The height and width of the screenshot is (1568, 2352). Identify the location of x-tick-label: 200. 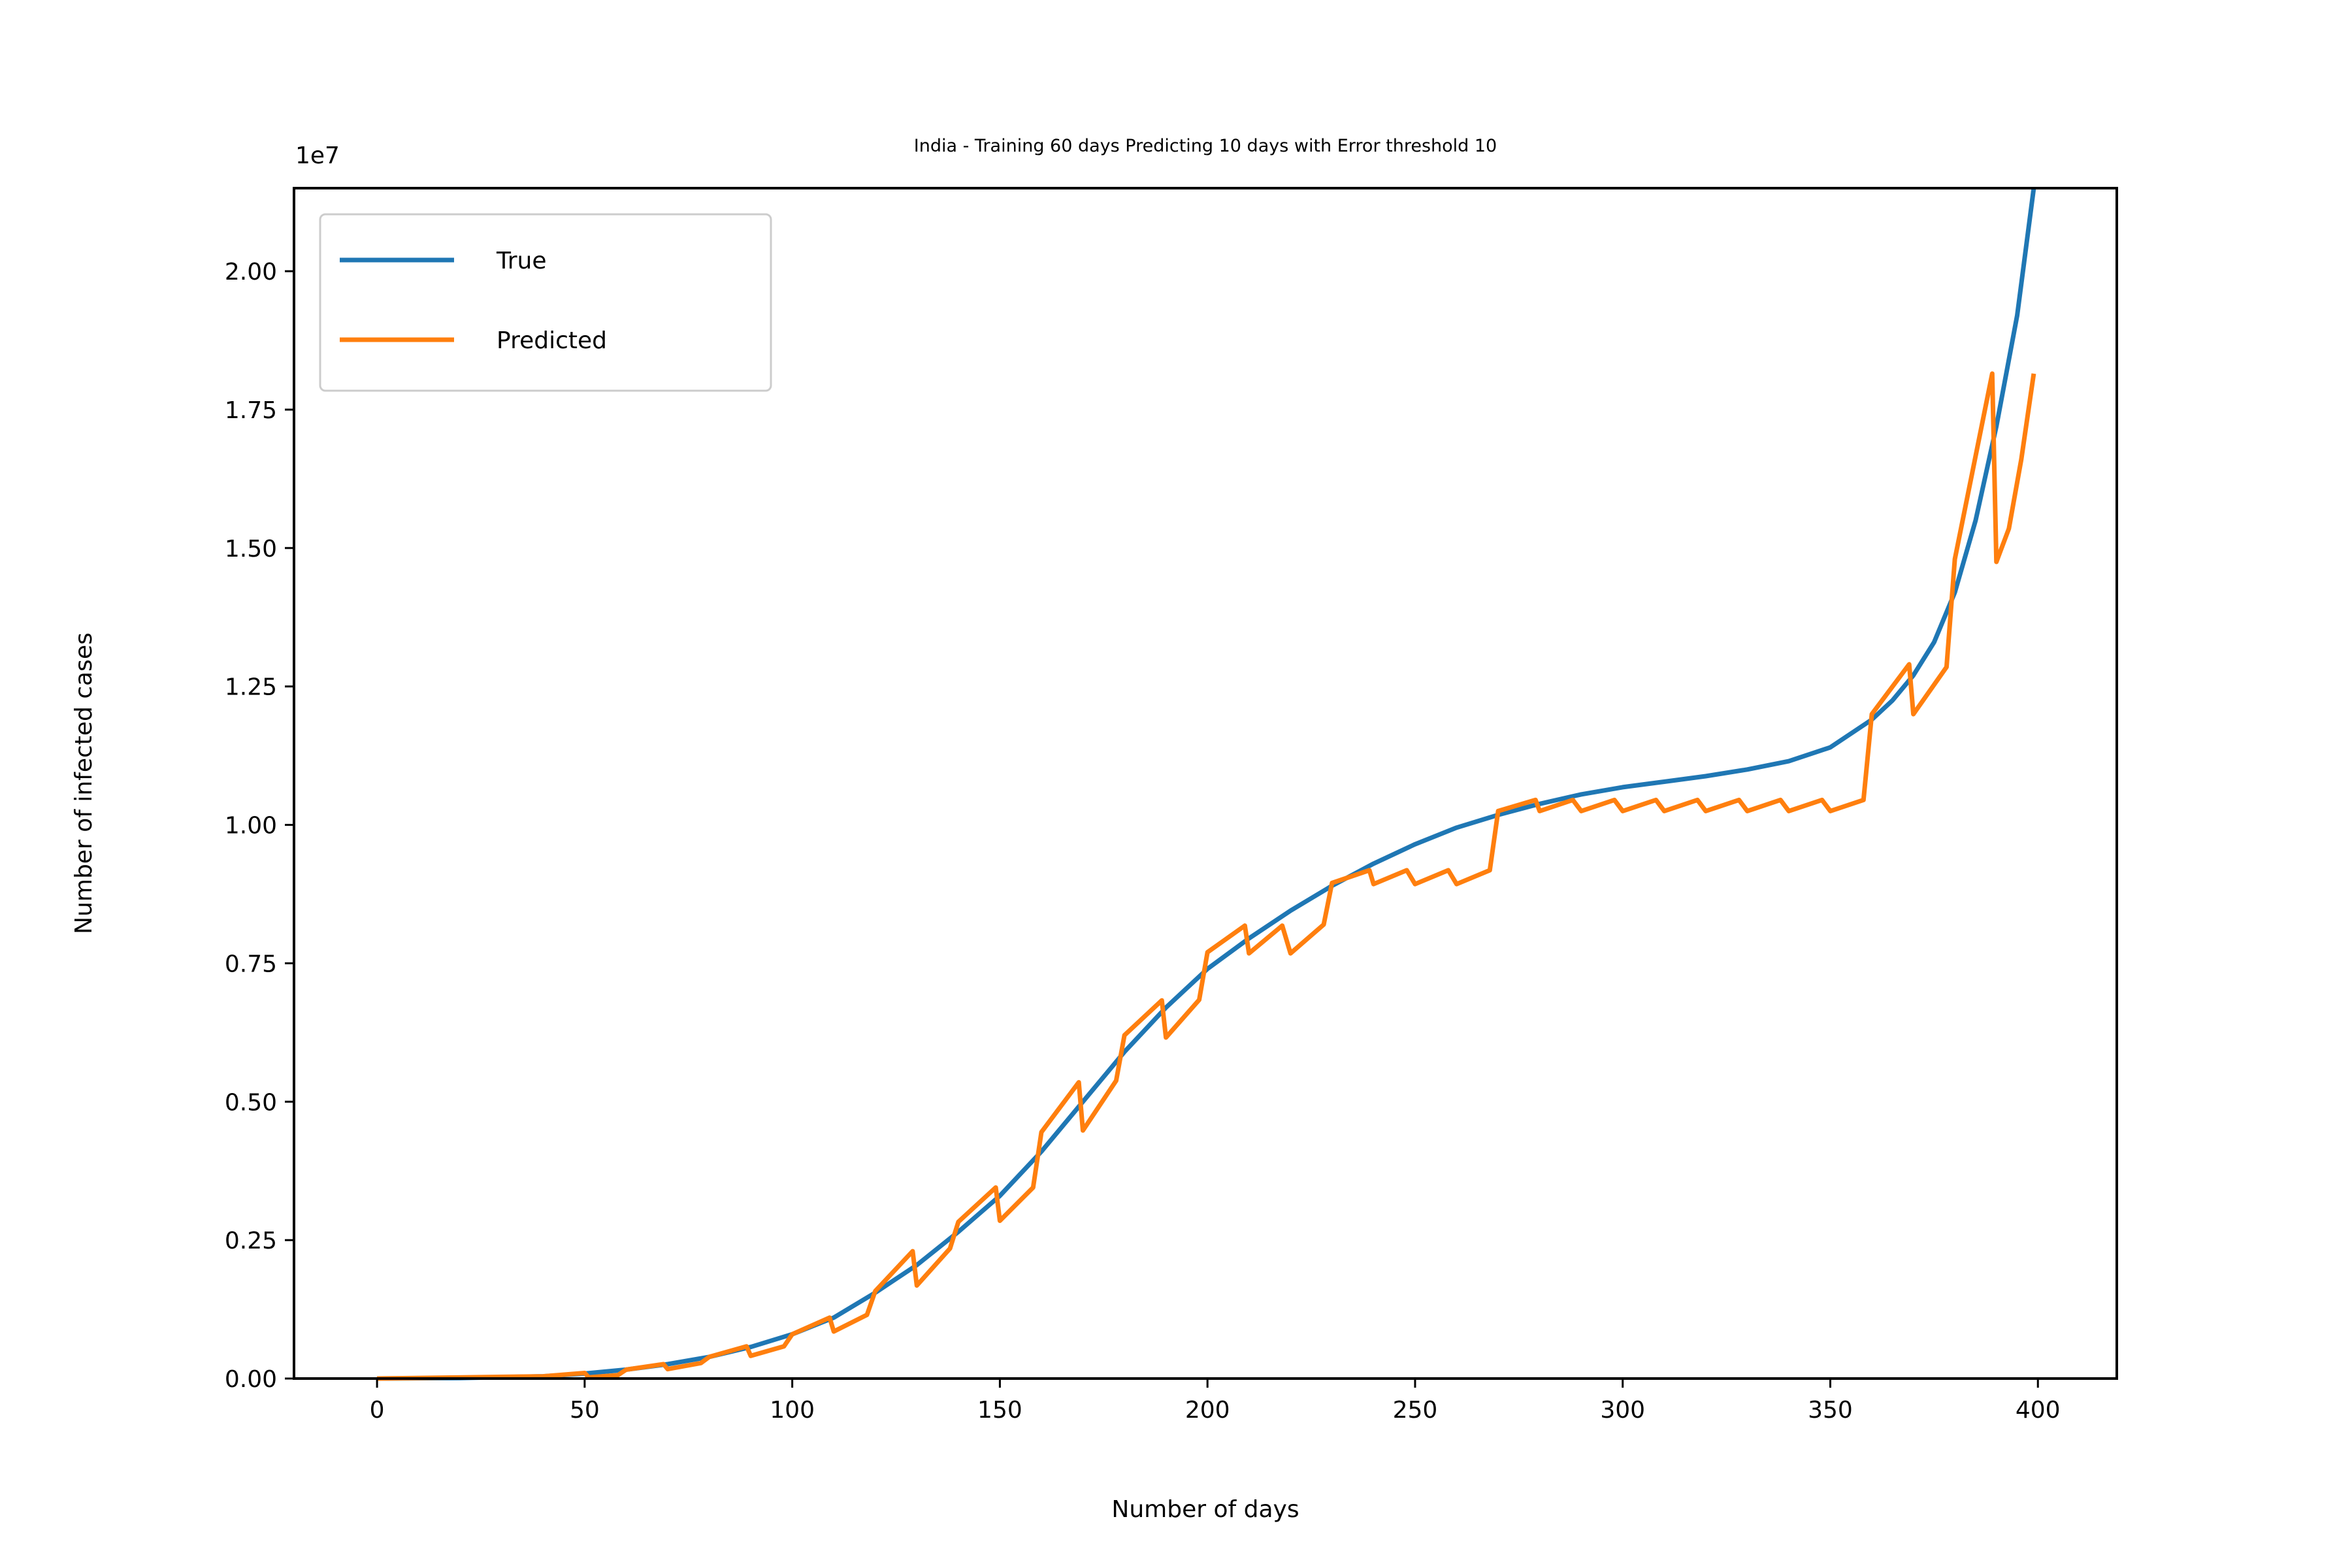
(1207, 1410).